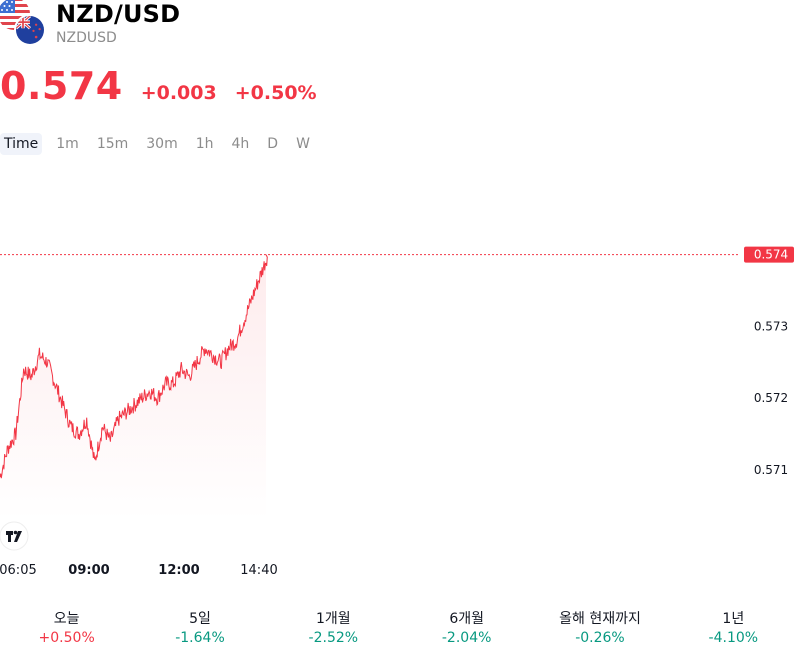  I want to click on last-price: 0.574, so click(61, 86).